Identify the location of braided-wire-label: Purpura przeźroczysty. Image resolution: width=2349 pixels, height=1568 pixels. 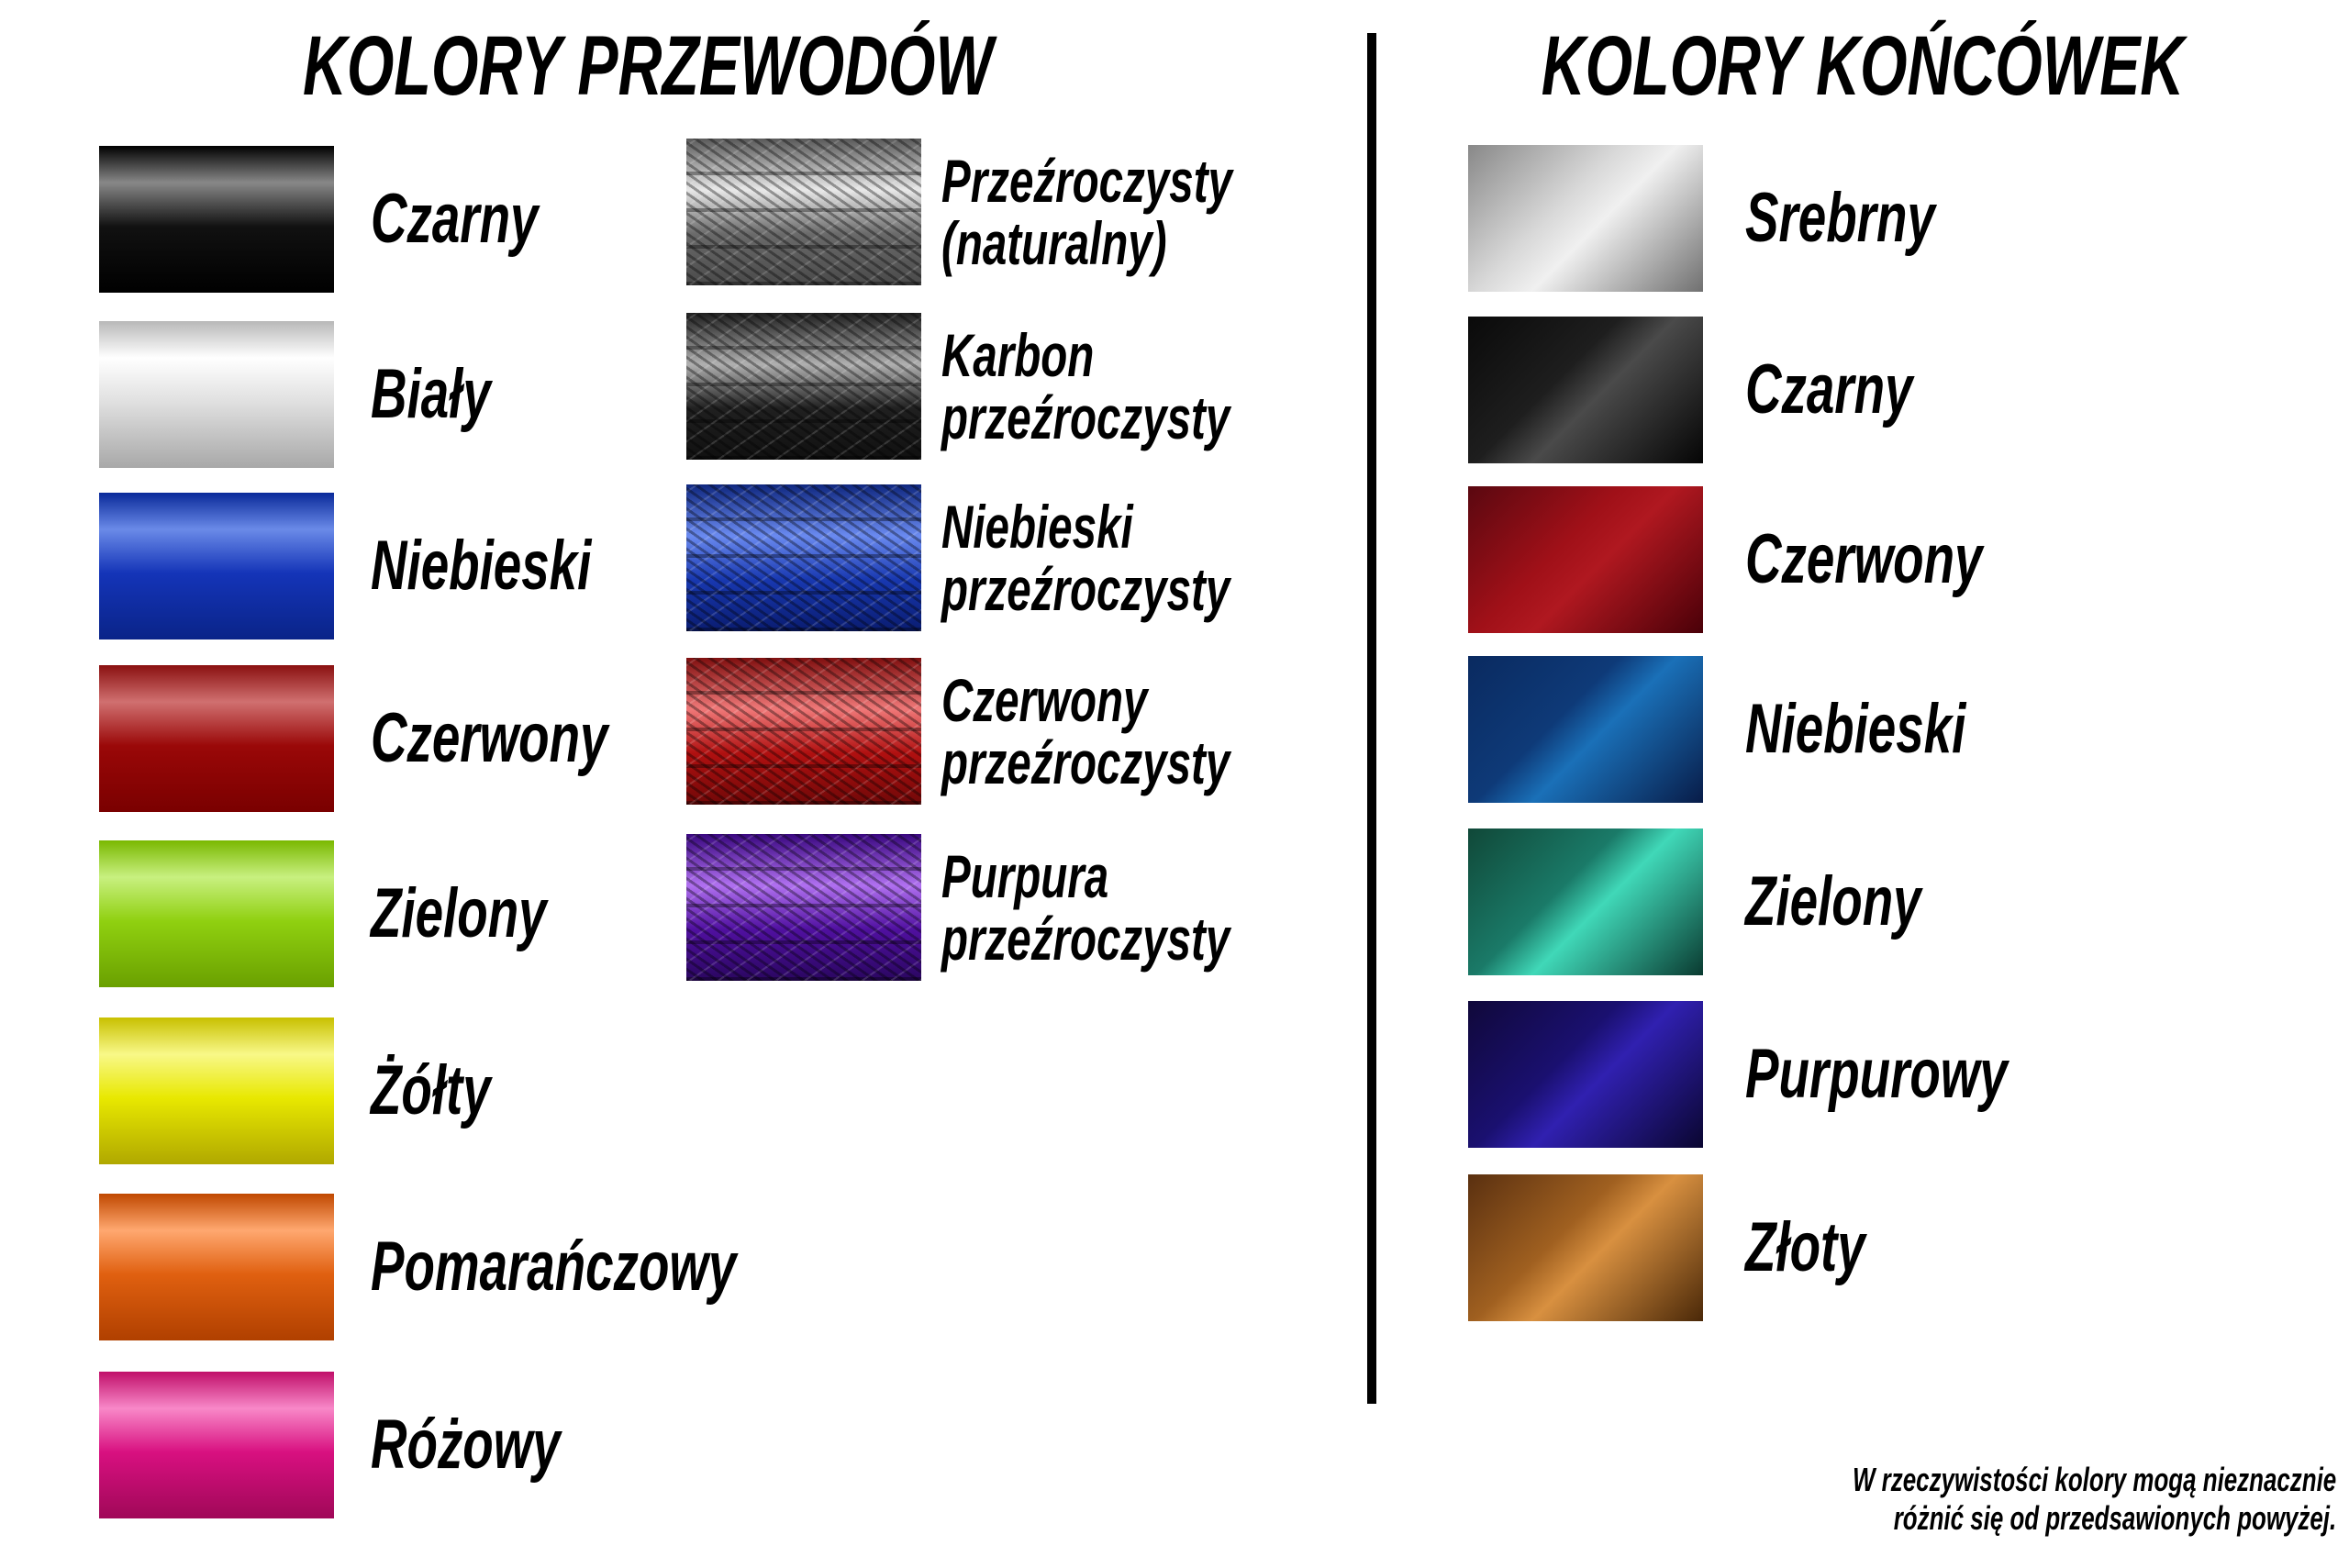
(1085, 907).